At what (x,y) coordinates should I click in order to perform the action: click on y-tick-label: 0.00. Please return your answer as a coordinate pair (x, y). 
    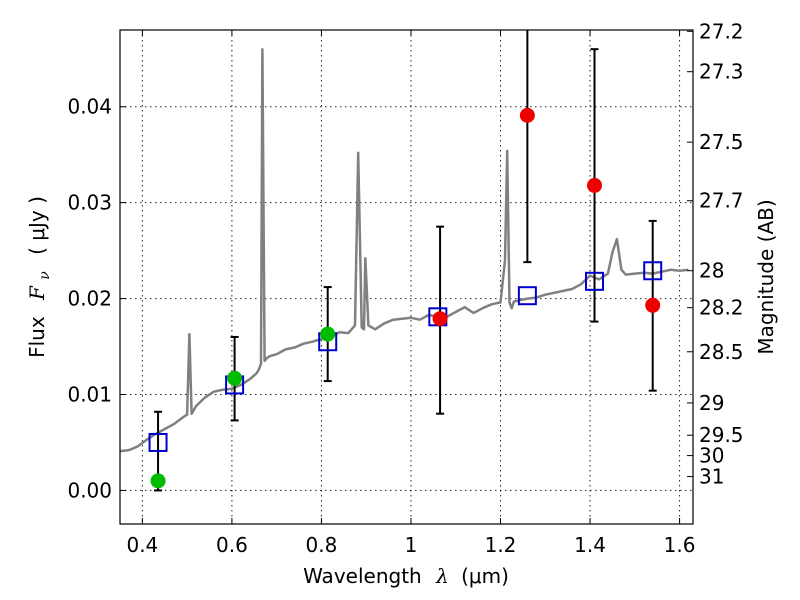
    Looking at the image, I should click on (89, 490).